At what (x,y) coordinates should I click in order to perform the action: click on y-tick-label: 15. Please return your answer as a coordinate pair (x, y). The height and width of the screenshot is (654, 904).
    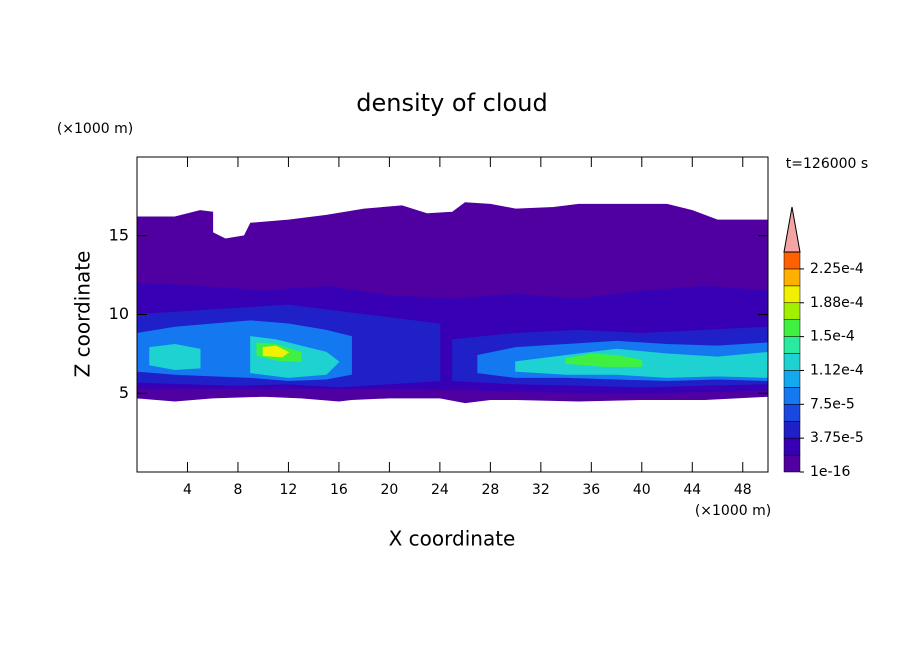
    Looking at the image, I should click on (119, 234).